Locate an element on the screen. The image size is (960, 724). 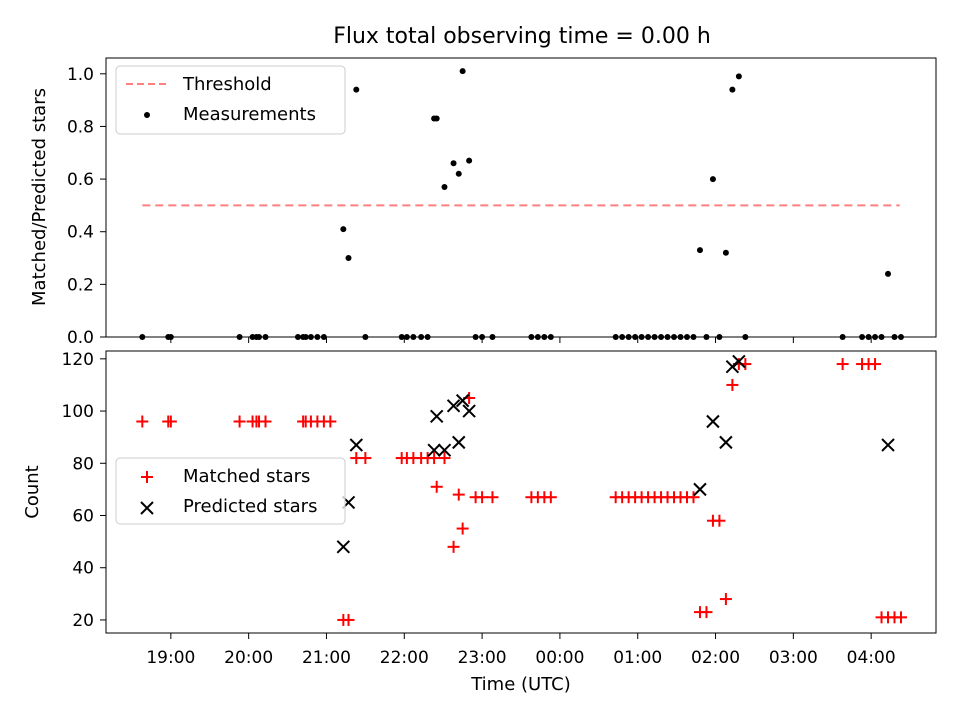
top-legend-box is located at coordinates (230, 100).